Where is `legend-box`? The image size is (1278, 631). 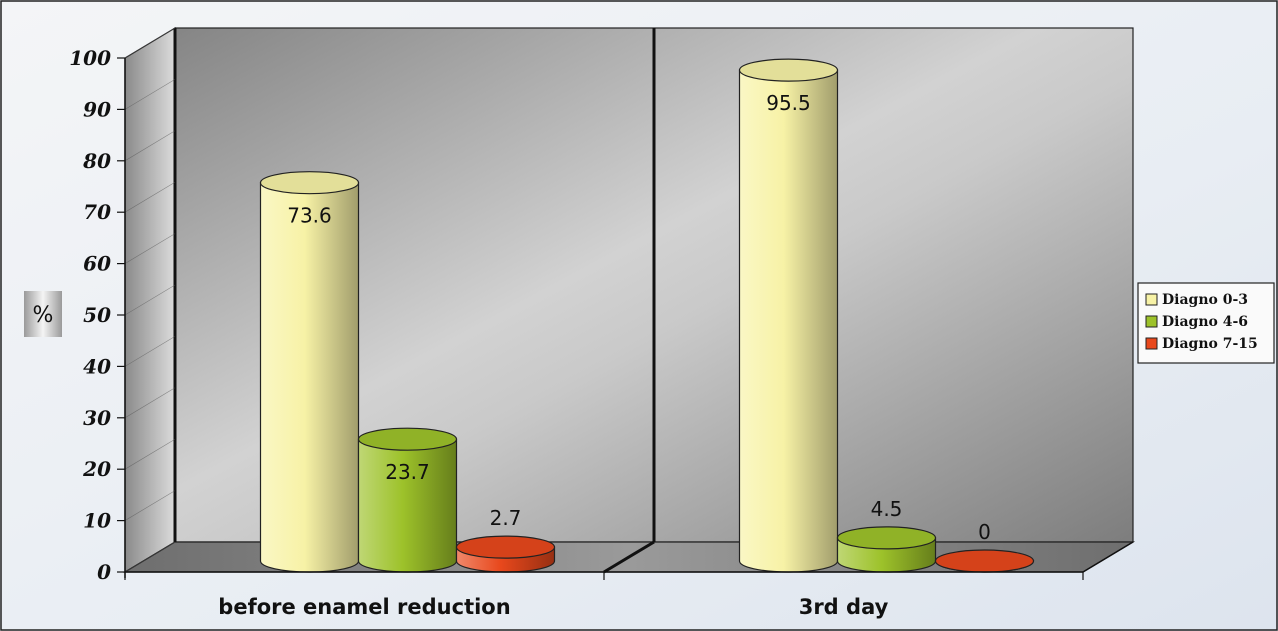
legend-box is located at coordinates (1206, 323).